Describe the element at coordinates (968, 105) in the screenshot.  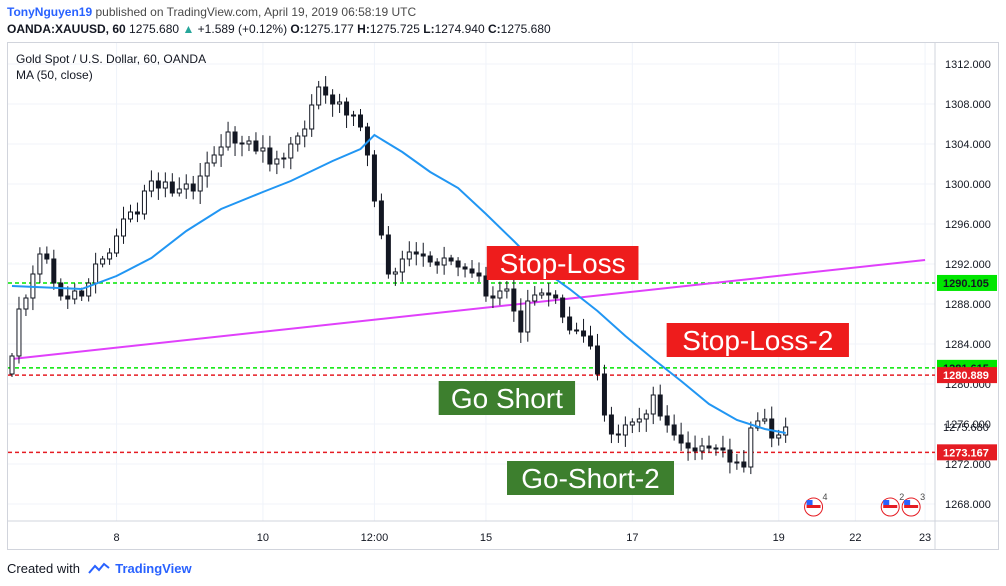
I see `price-tick-label: 1308.000` at that location.